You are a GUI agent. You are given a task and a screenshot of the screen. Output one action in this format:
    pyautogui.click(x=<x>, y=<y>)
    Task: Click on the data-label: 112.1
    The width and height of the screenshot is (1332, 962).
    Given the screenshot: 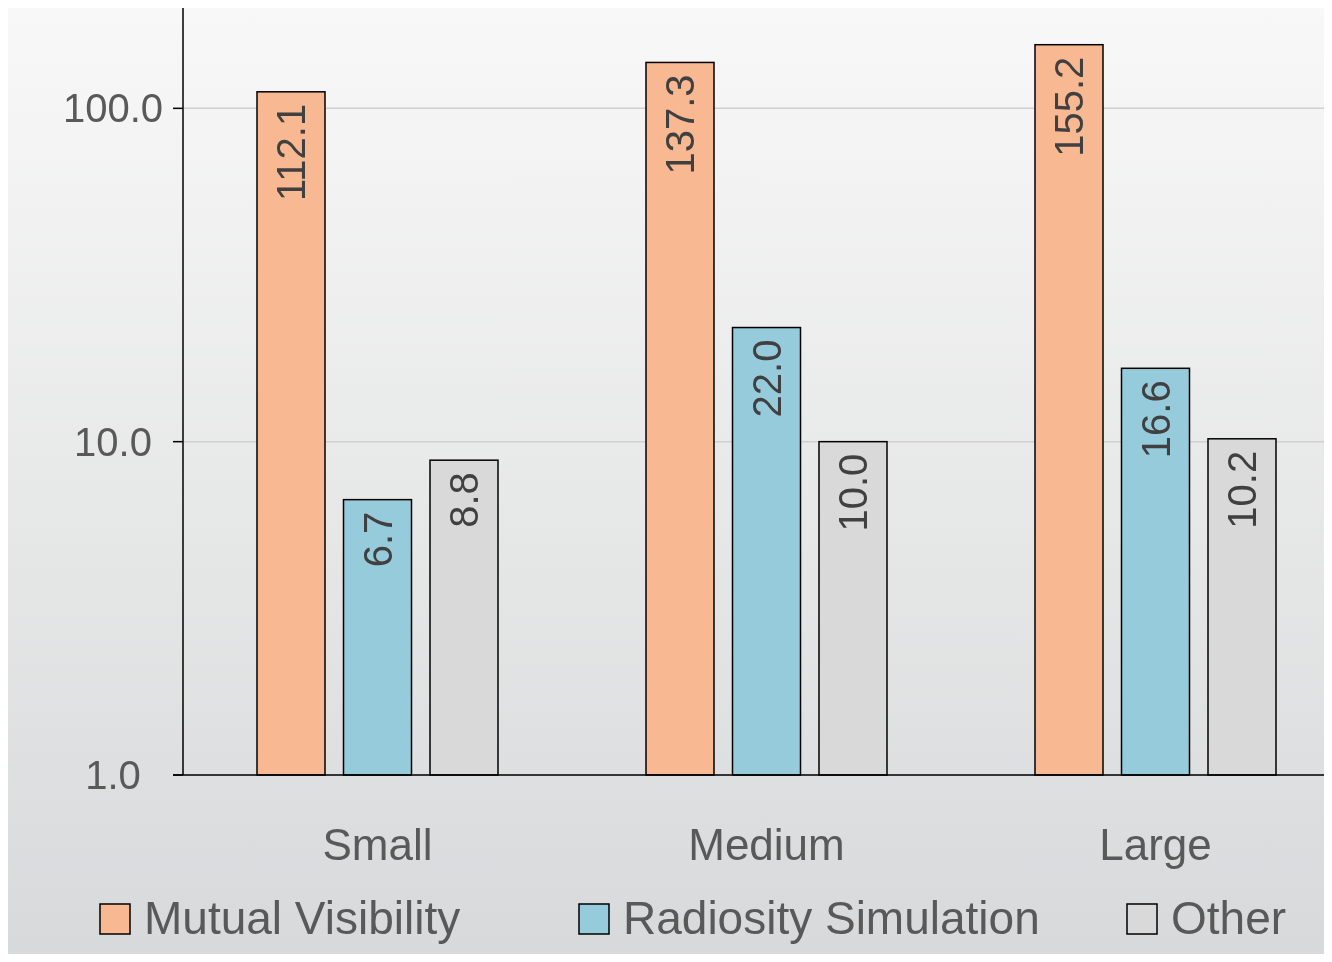 What is the action you would take?
    pyautogui.click(x=291, y=152)
    